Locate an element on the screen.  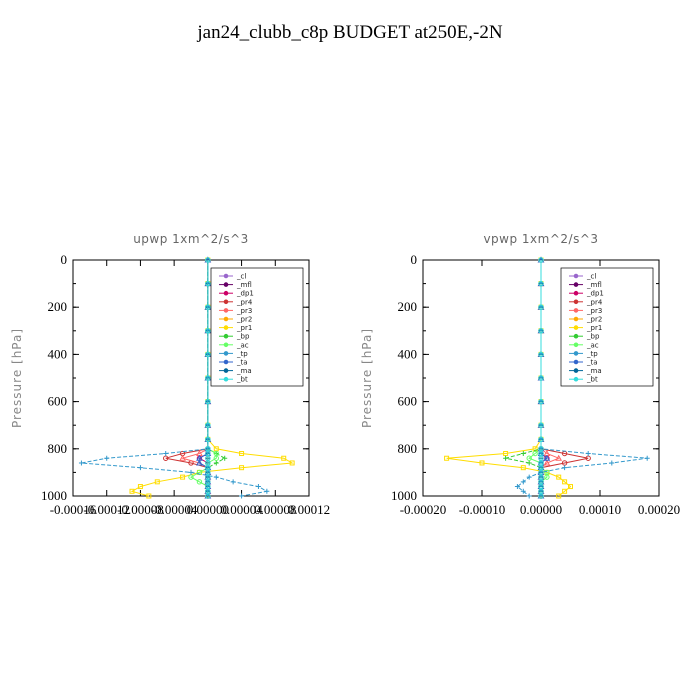
series-pr1 is located at coordinates (508, 378).